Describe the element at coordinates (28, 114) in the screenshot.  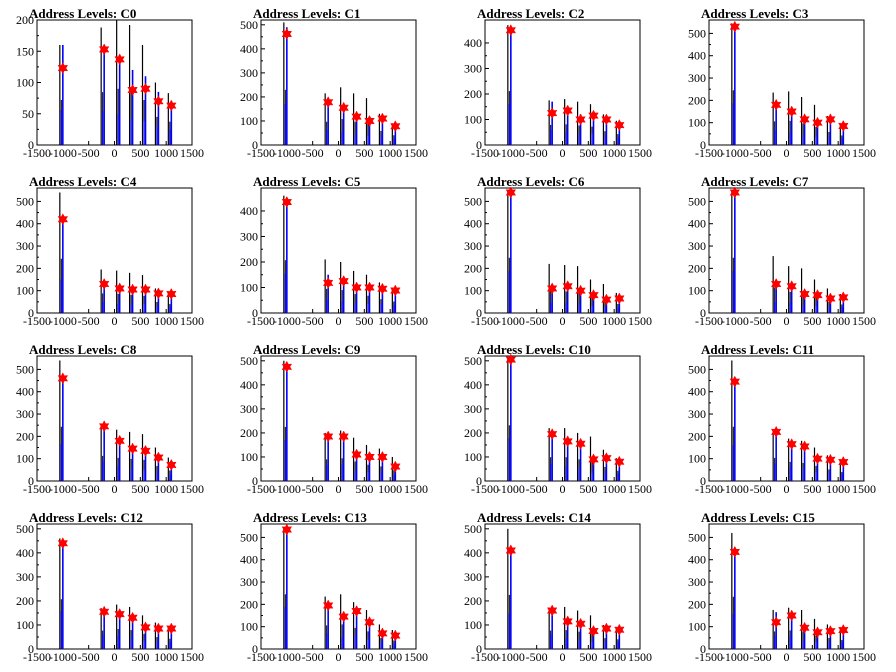
I see `y-tick-label: 50` at that location.